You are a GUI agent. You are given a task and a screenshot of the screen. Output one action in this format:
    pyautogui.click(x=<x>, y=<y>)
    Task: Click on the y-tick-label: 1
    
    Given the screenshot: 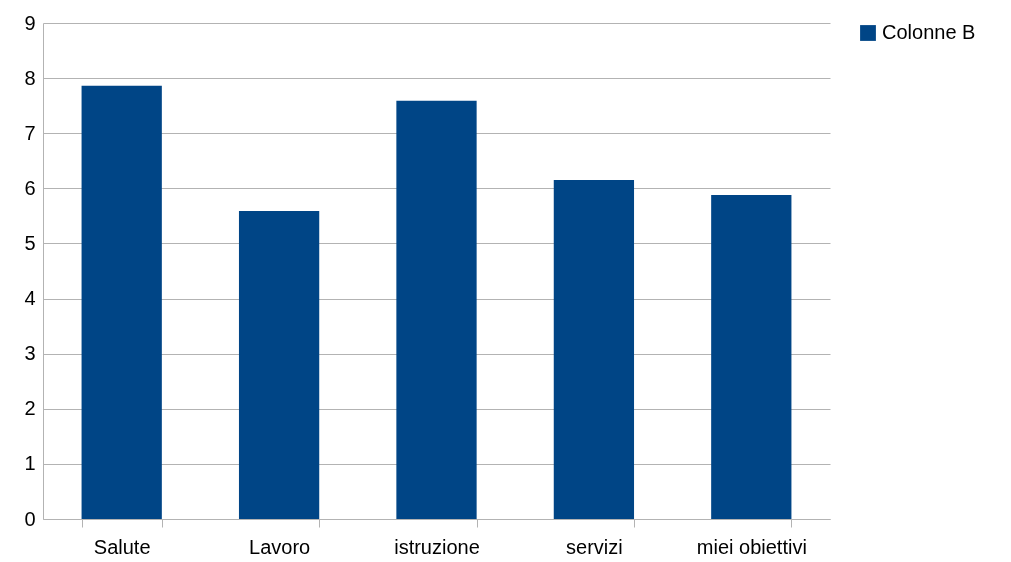 What is the action you would take?
    pyautogui.click(x=30, y=463)
    